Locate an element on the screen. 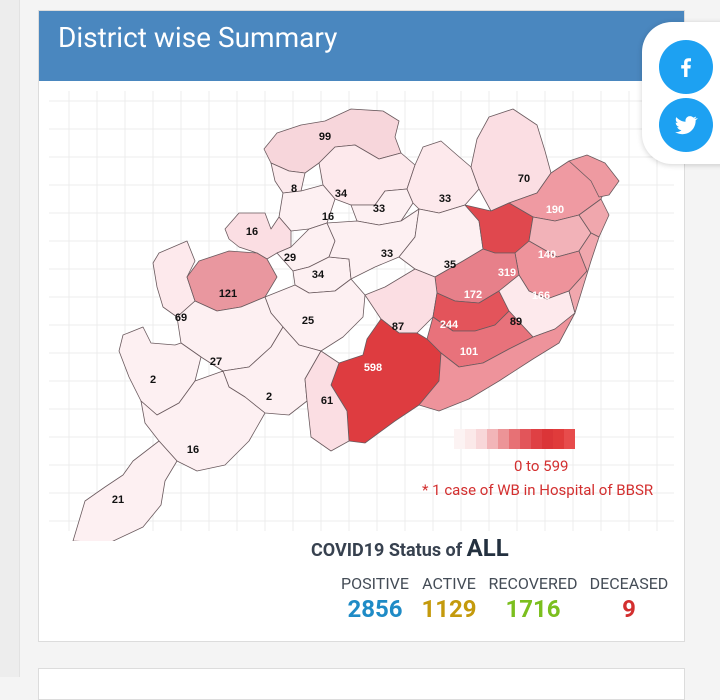  stat-deceased: DECEASED 9 is located at coordinates (629, 598).